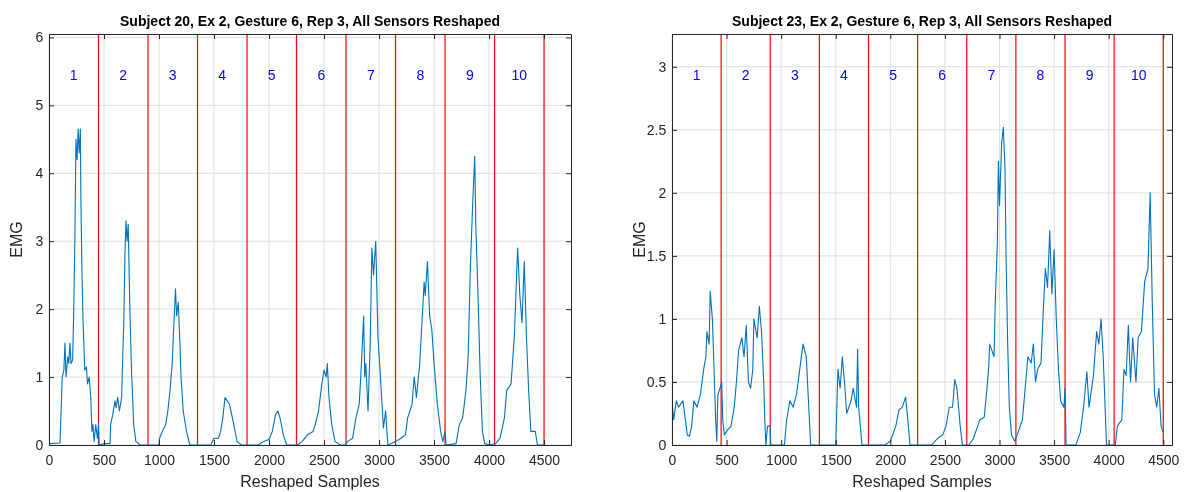  I want to click on y-tick-label: 2.5, so click(656, 129).